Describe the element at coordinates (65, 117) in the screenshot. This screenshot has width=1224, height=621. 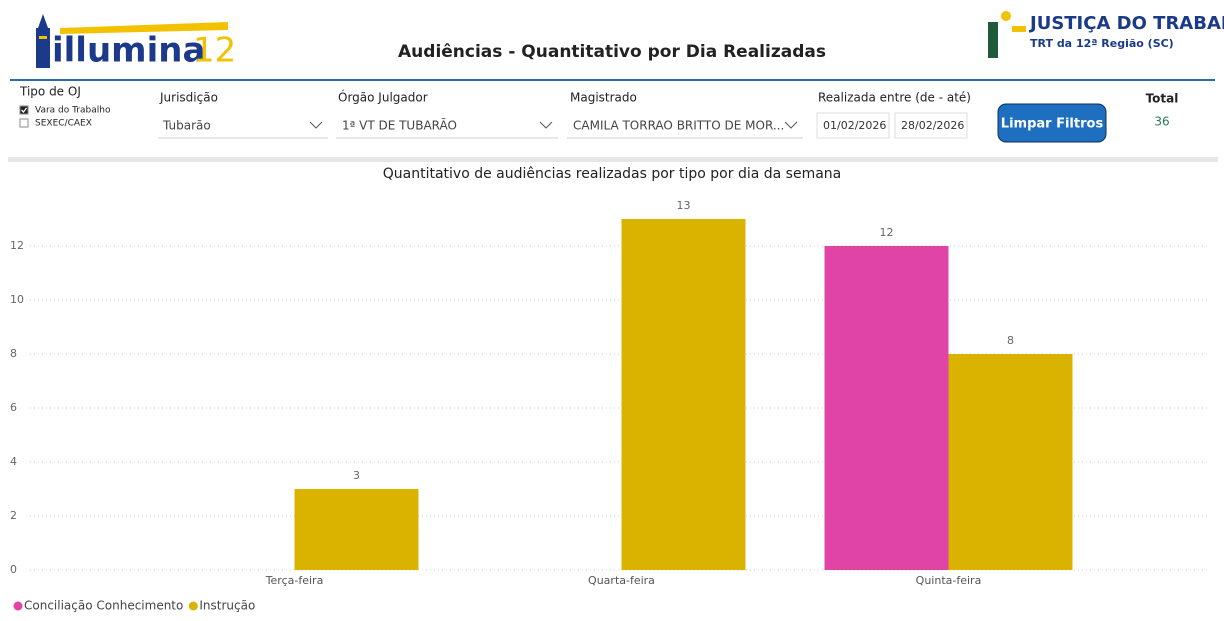
I see `options: Vara do Trabalho SEXEC/CAEX` at that location.